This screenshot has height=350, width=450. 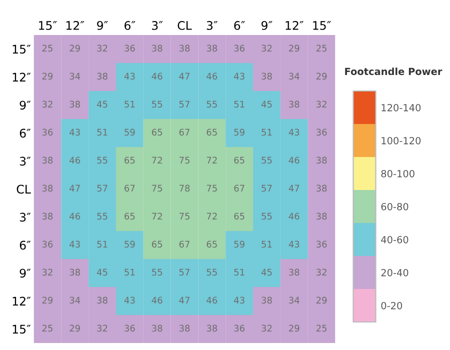 I want to click on color-bar-label: 0-20, so click(x=391, y=306).